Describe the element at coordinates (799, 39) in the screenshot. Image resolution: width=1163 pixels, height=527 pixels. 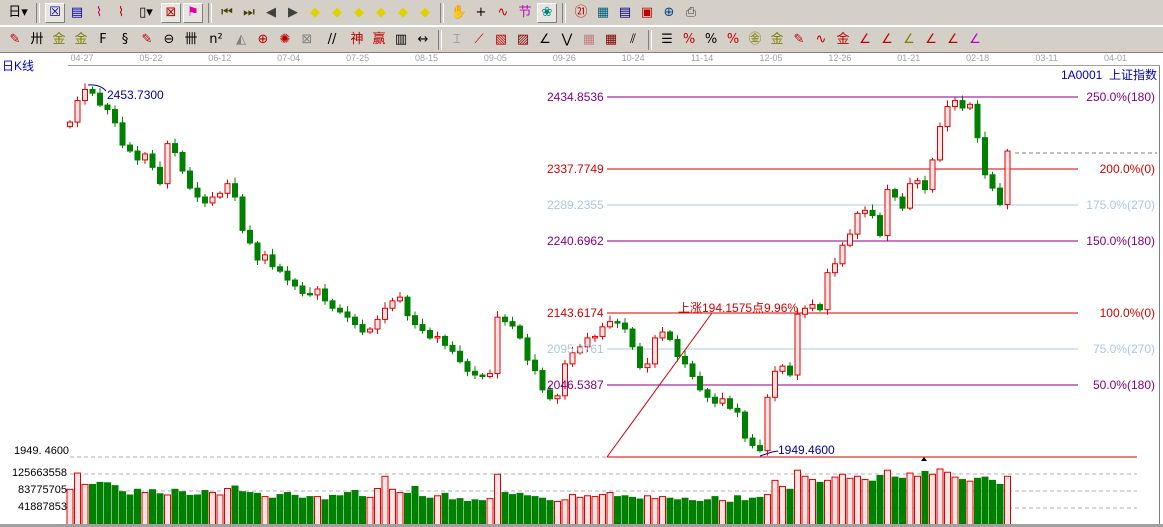
I see `pen-bar-icon: ✎` at that location.